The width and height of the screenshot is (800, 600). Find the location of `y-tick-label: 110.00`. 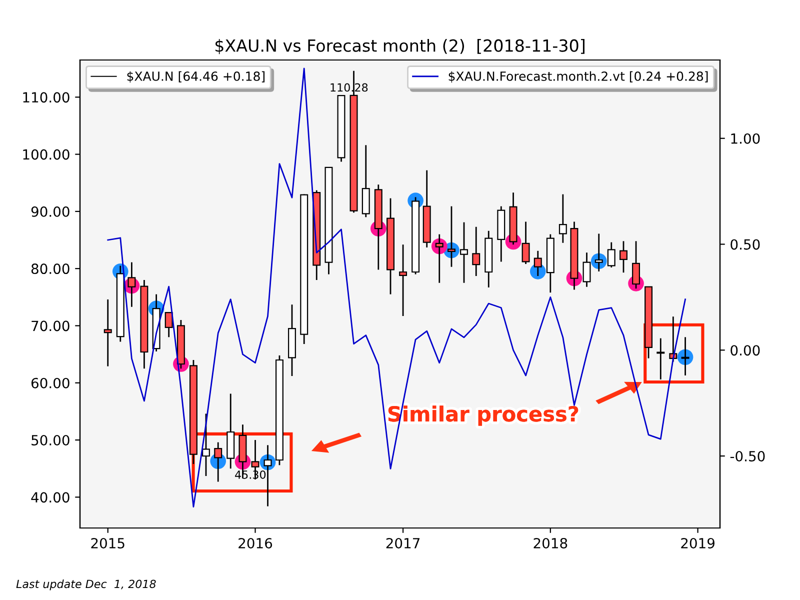

y-tick-label: 110.00 is located at coordinates (46, 97).